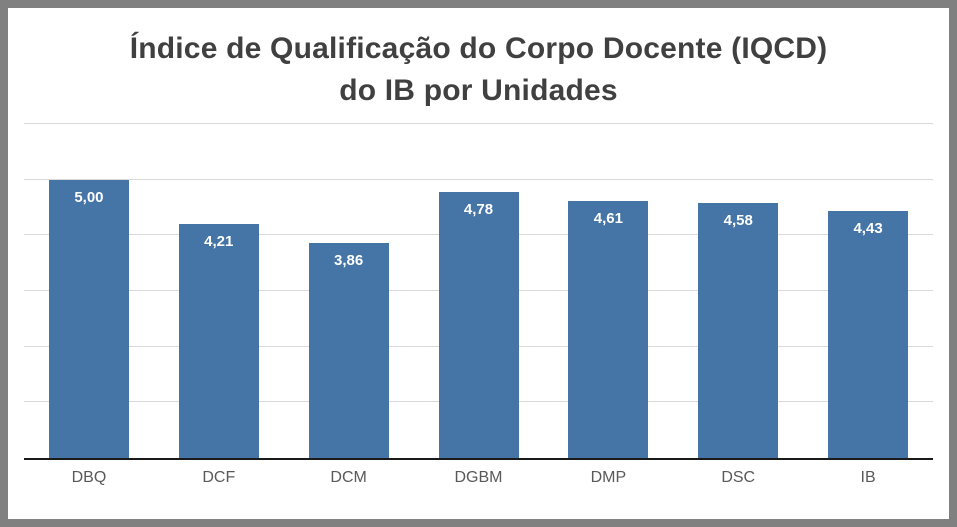  What do you see at coordinates (868, 229) in the screenshot?
I see `bar-value-label-ib: 4,43` at bounding box center [868, 229].